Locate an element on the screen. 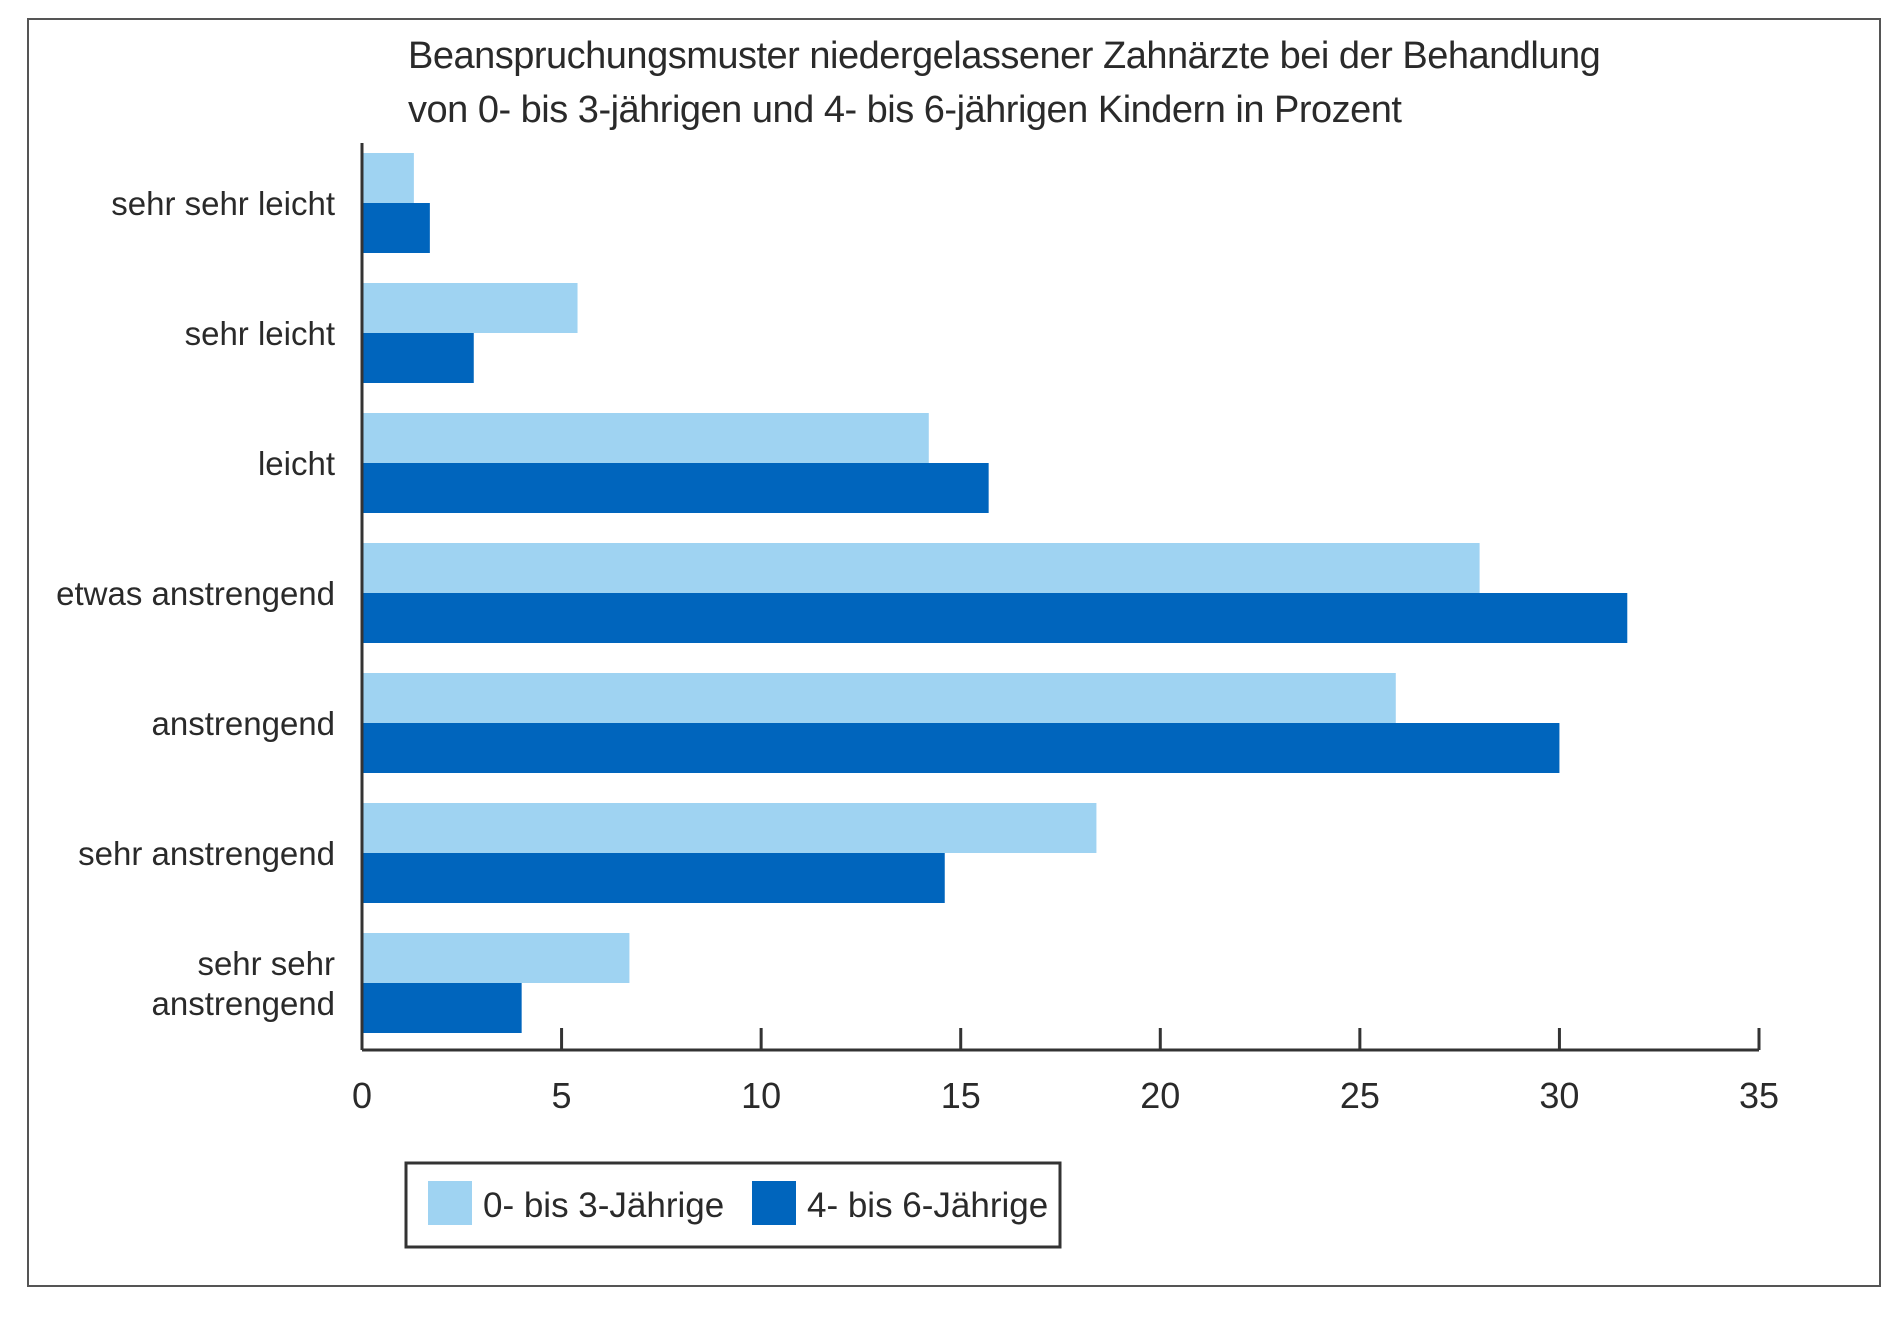 This screenshot has height=1327, width=1900. category-label: leicht is located at coordinates (296, 463).